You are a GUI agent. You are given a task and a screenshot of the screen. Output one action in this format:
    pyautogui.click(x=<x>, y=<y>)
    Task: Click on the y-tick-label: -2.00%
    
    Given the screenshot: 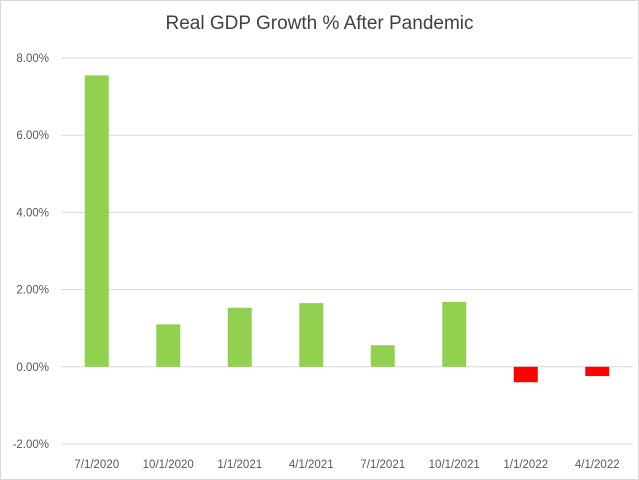 What is the action you would take?
    pyautogui.click(x=31, y=445)
    